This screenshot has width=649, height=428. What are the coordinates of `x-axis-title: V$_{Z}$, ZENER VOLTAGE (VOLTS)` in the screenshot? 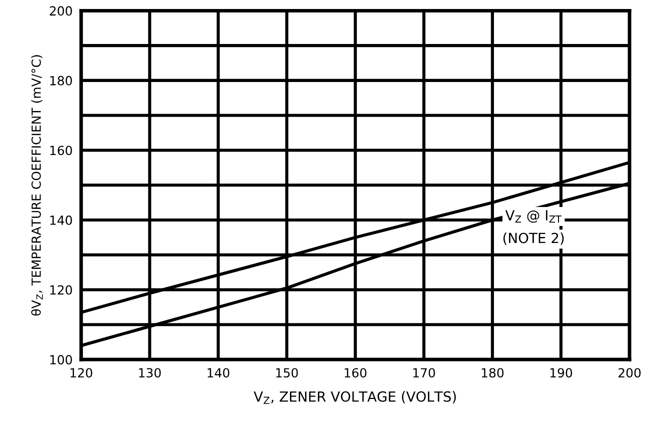 It's located at (355, 397).